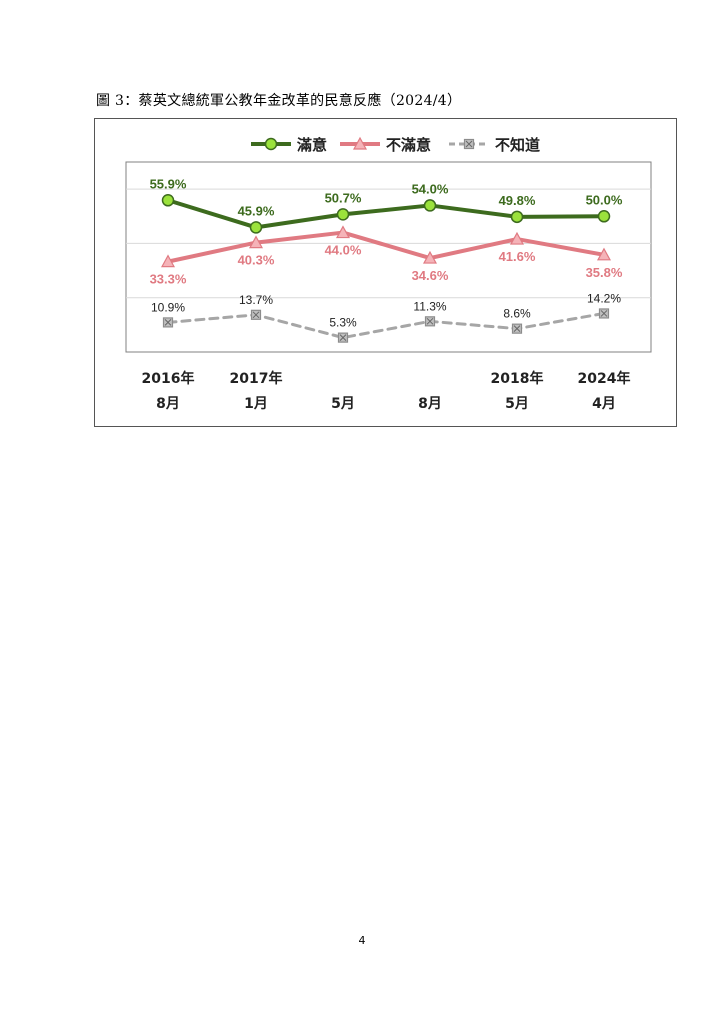  Describe the element at coordinates (430, 275) in the screenshot. I see `data-label-dissatisfied: 34.6%` at that location.